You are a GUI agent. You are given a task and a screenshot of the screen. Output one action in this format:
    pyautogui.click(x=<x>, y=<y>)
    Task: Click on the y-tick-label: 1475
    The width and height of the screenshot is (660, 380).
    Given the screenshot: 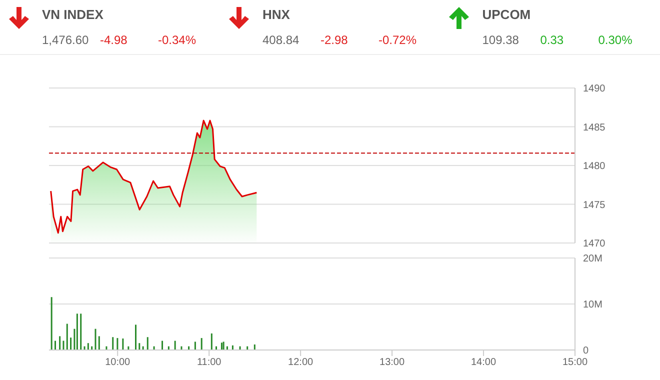 What is the action you would take?
    pyautogui.click(x=594, y=205)
    